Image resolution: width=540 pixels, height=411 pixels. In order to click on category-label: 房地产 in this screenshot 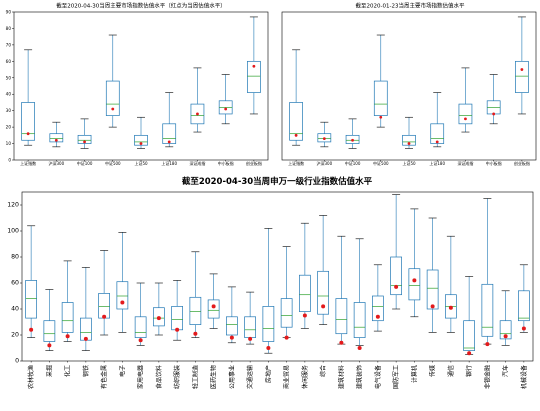, I will do `click(268, 374)`.